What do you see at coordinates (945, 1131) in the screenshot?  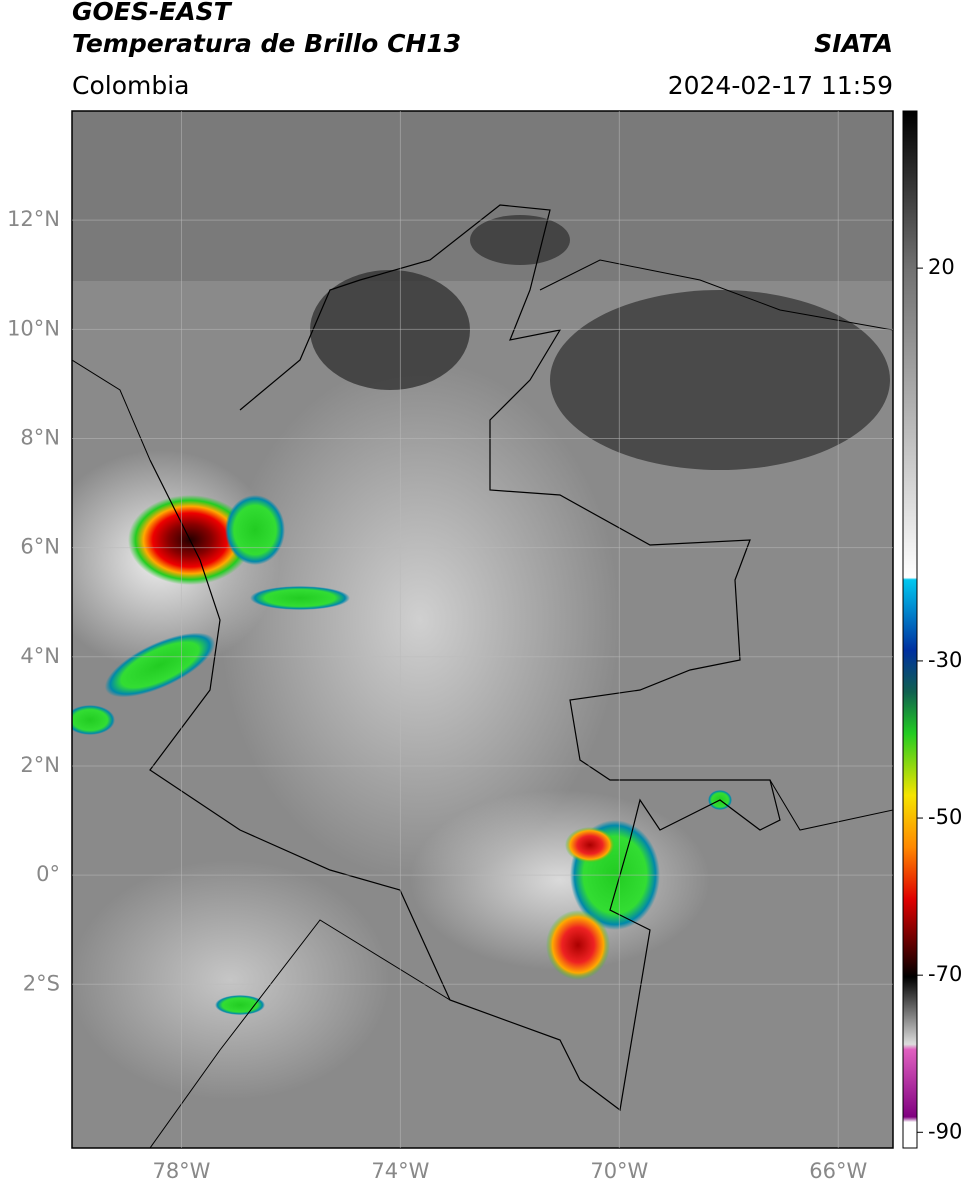 I see `colorbar-tick-label: -90` at bounding box center [945, 1131].